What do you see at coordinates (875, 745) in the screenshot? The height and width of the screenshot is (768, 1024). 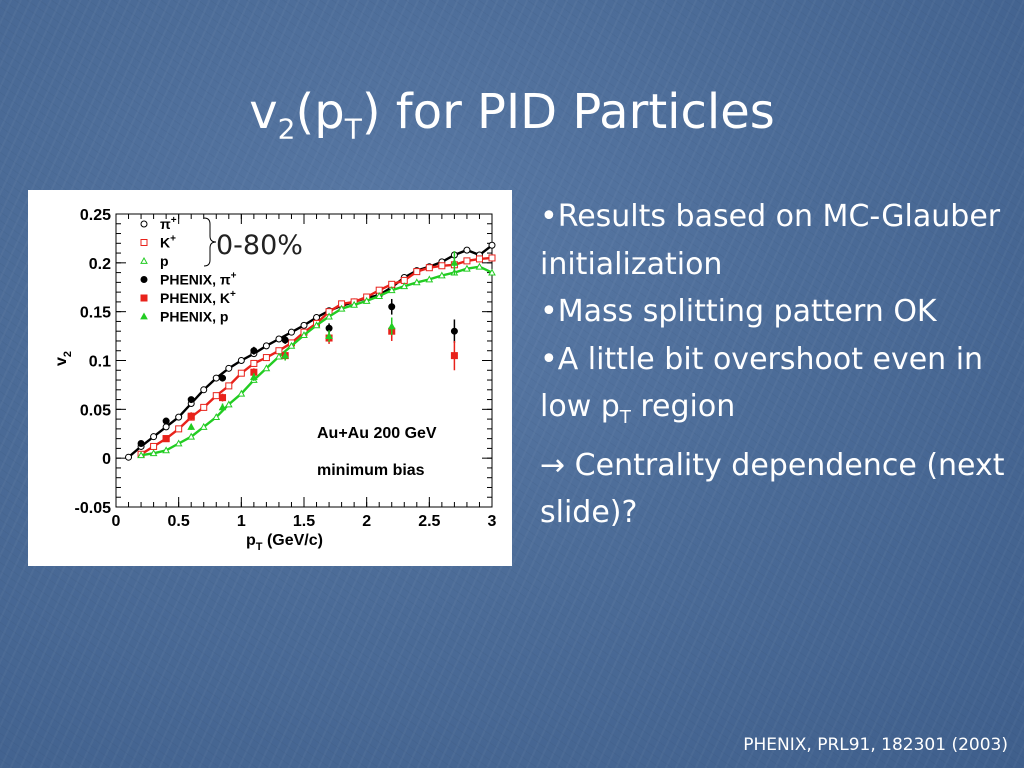 I see `citation: PHENIX, PRL91, 182301 (2003)` at bounding box center [875, 745].